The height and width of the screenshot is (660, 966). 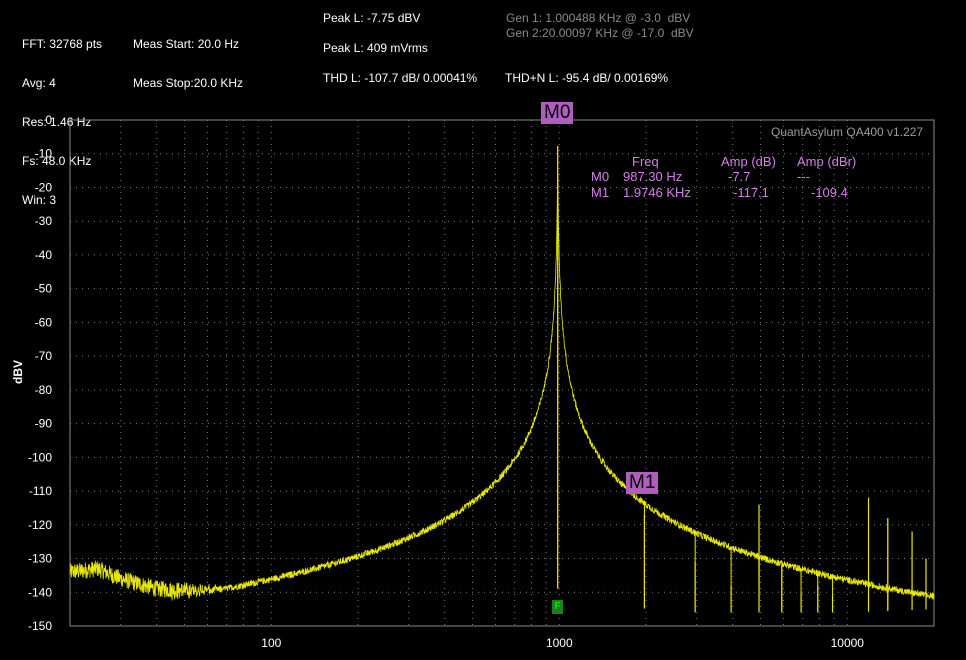 What do you see at coordinates (645, 161) in the screenshot?
I see `col-freq-header: Freq` at bounding box center [645, 161].